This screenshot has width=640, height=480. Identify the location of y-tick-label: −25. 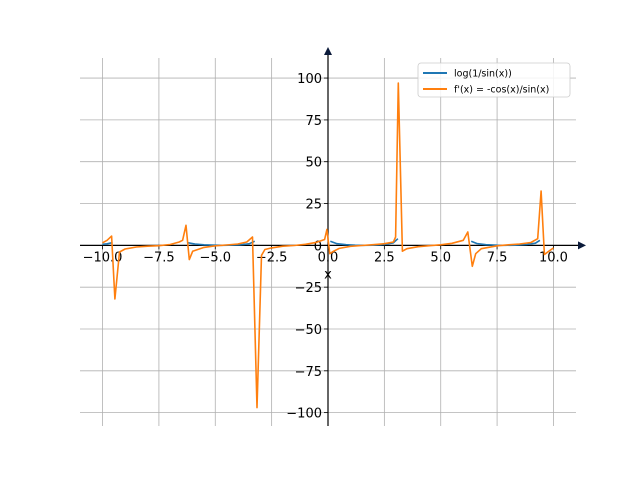
(308, 288).